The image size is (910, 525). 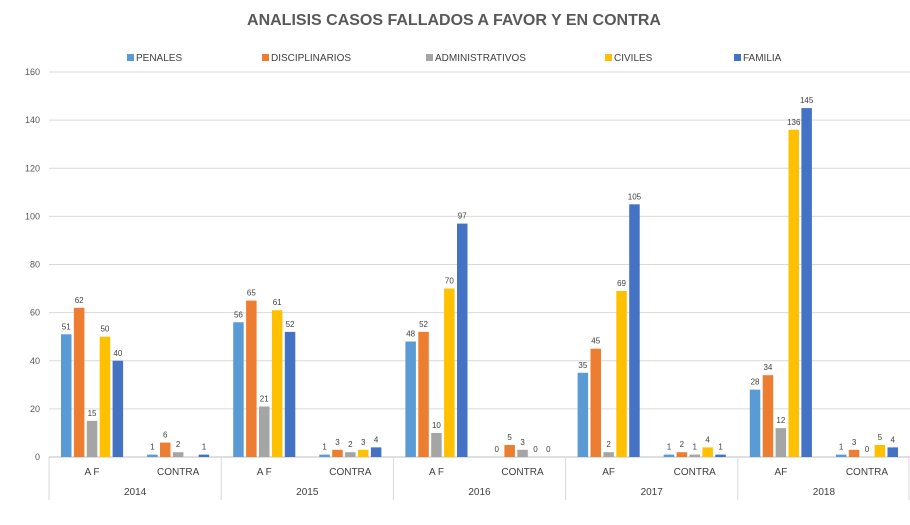 I want to click on y-tick-label: 100, so click(x=32, y=216).